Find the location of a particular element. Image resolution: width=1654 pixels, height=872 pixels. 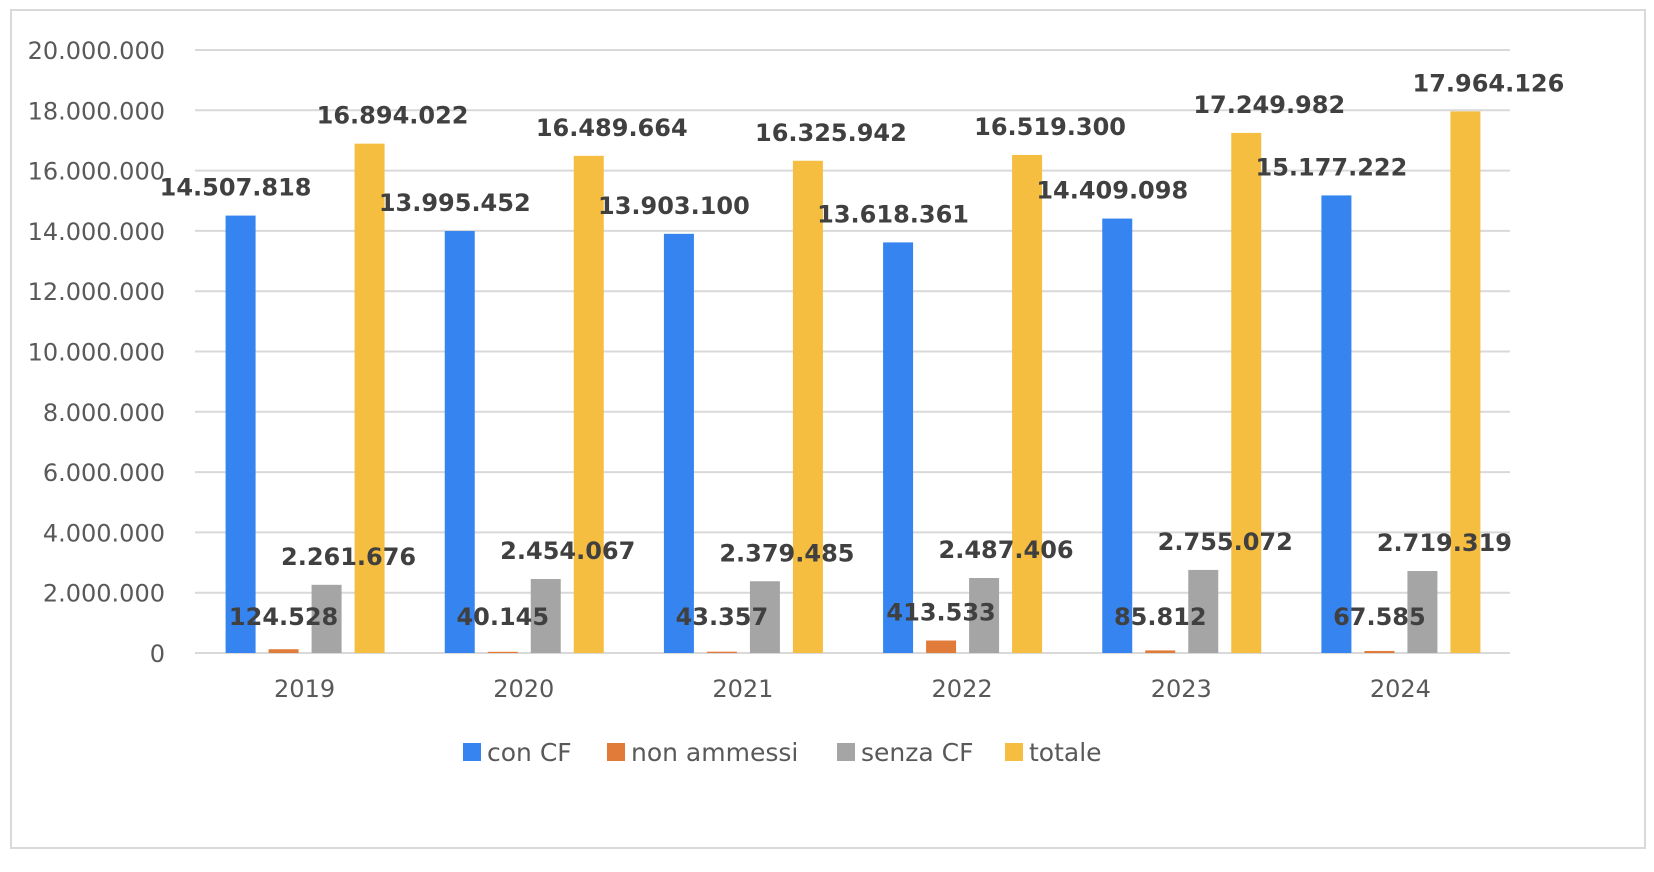

legend: con CF non ammessi senza CF totale is located at coordinates (782, 752).